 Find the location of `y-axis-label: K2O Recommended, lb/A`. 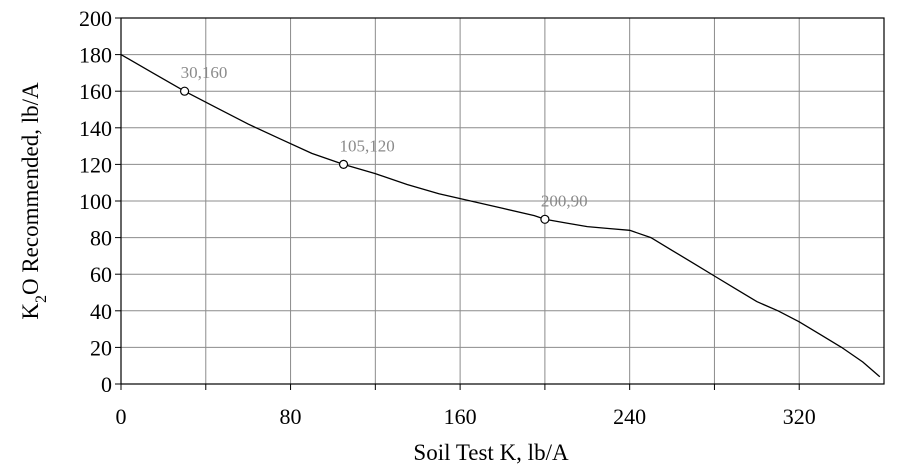

y-axis-label: K2O Recommended, lb/A is located at coordinates (34, 201).